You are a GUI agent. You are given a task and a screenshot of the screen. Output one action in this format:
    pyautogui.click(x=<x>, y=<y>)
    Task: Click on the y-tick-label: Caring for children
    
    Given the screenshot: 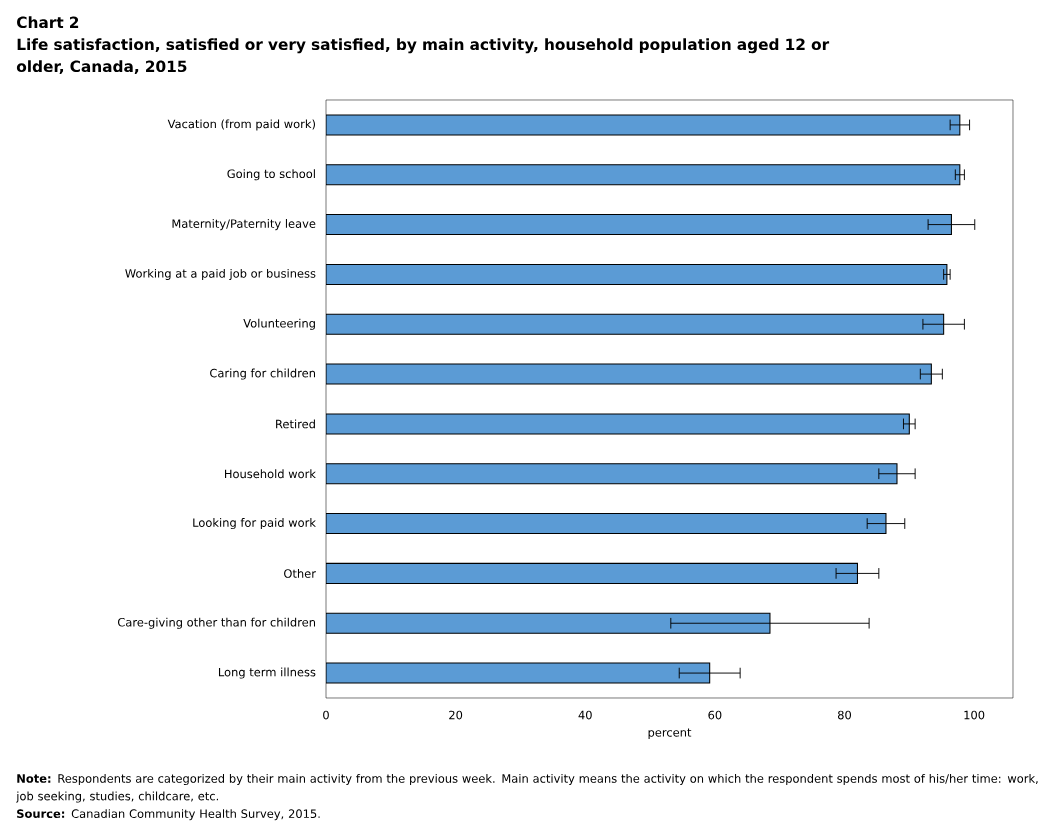 What is the action you would take?
    pyautogui.click(x=262, y=374)
    